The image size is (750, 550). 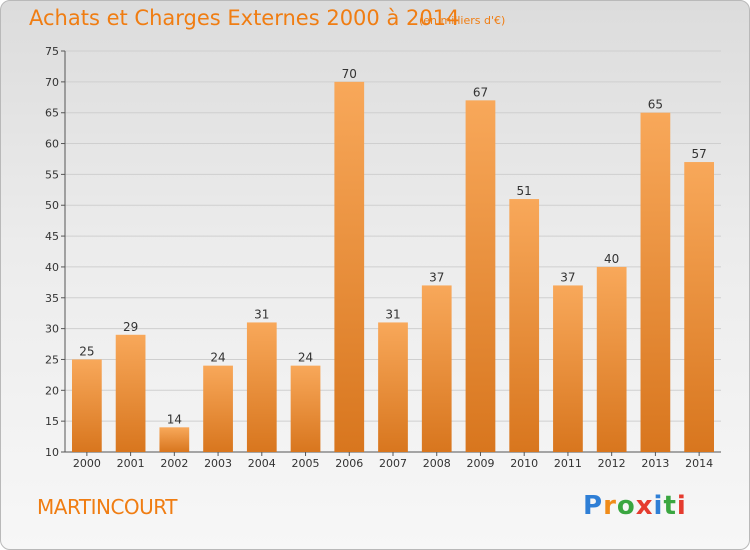 I want to click on x-tick-label-2000: 2000, so click(x=87, y=463).